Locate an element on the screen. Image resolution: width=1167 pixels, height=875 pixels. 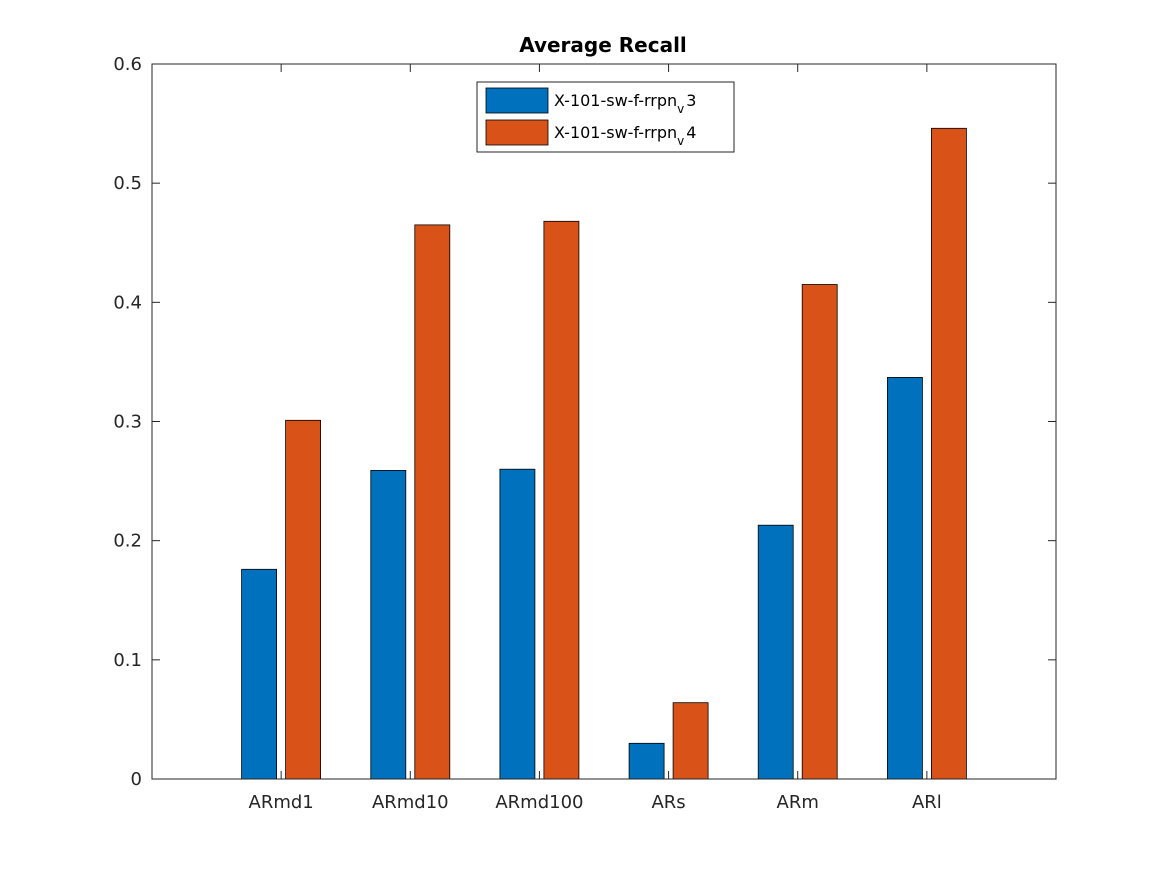
y-tick-label: 0 is located at coordinates (136, 779).